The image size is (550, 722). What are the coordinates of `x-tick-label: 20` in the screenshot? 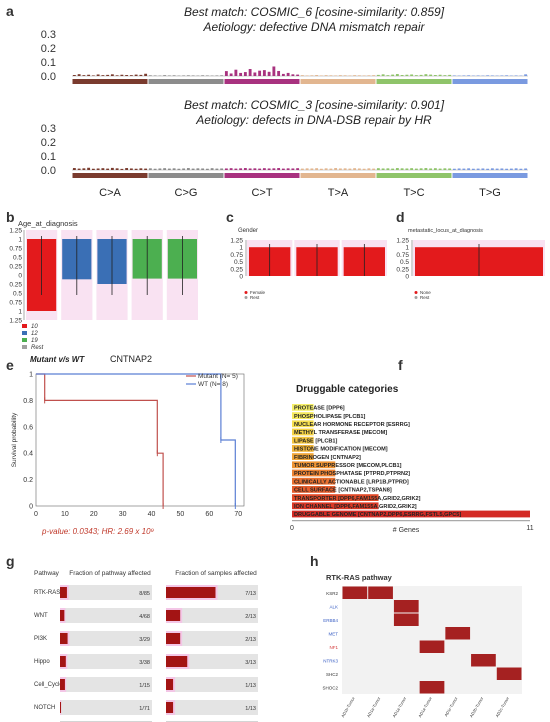 It's located at (94, 514).